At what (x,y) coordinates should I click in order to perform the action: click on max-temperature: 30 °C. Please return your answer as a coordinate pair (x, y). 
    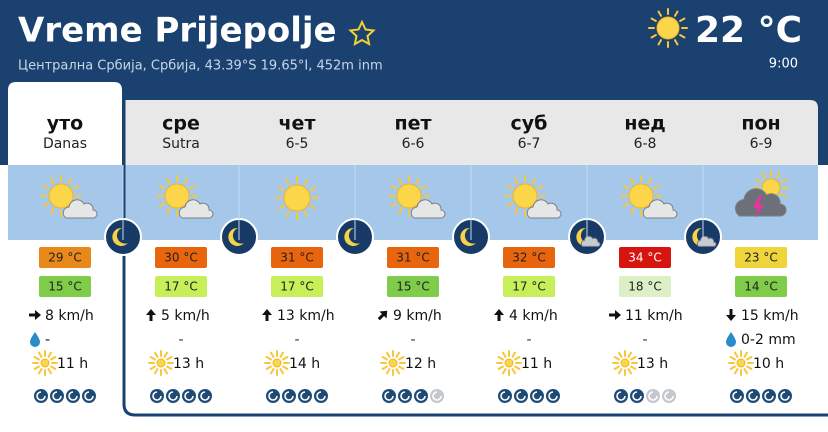
    Looking at the image, I should click on (180, 258).